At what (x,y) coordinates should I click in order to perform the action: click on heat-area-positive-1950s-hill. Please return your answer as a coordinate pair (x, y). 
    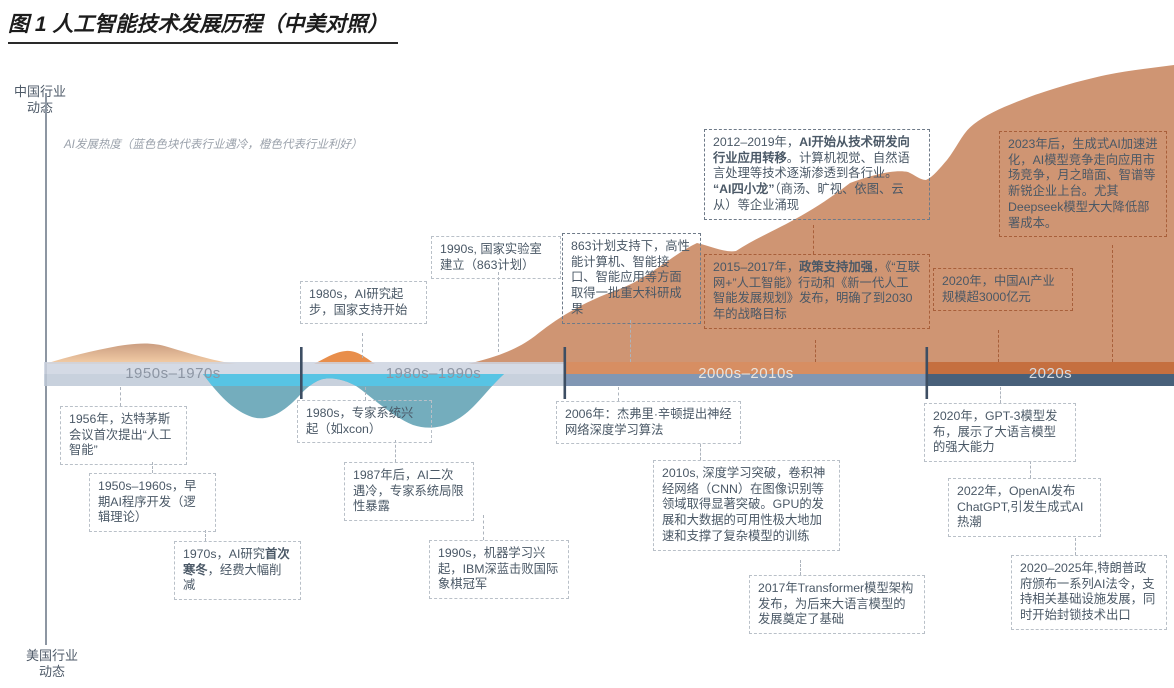
    Looking at the image, I should click on (141, 353).